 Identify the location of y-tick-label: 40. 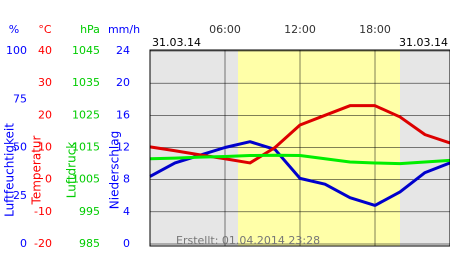
(45, 50).